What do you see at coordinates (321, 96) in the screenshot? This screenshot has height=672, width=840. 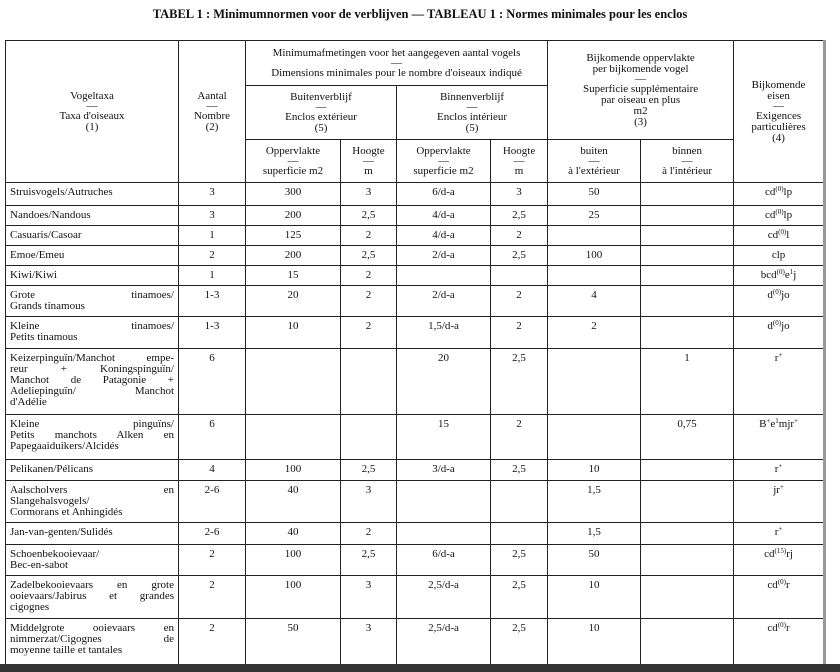 I see `header-line: Buitenverblijf` at bounding box center [321, 96].